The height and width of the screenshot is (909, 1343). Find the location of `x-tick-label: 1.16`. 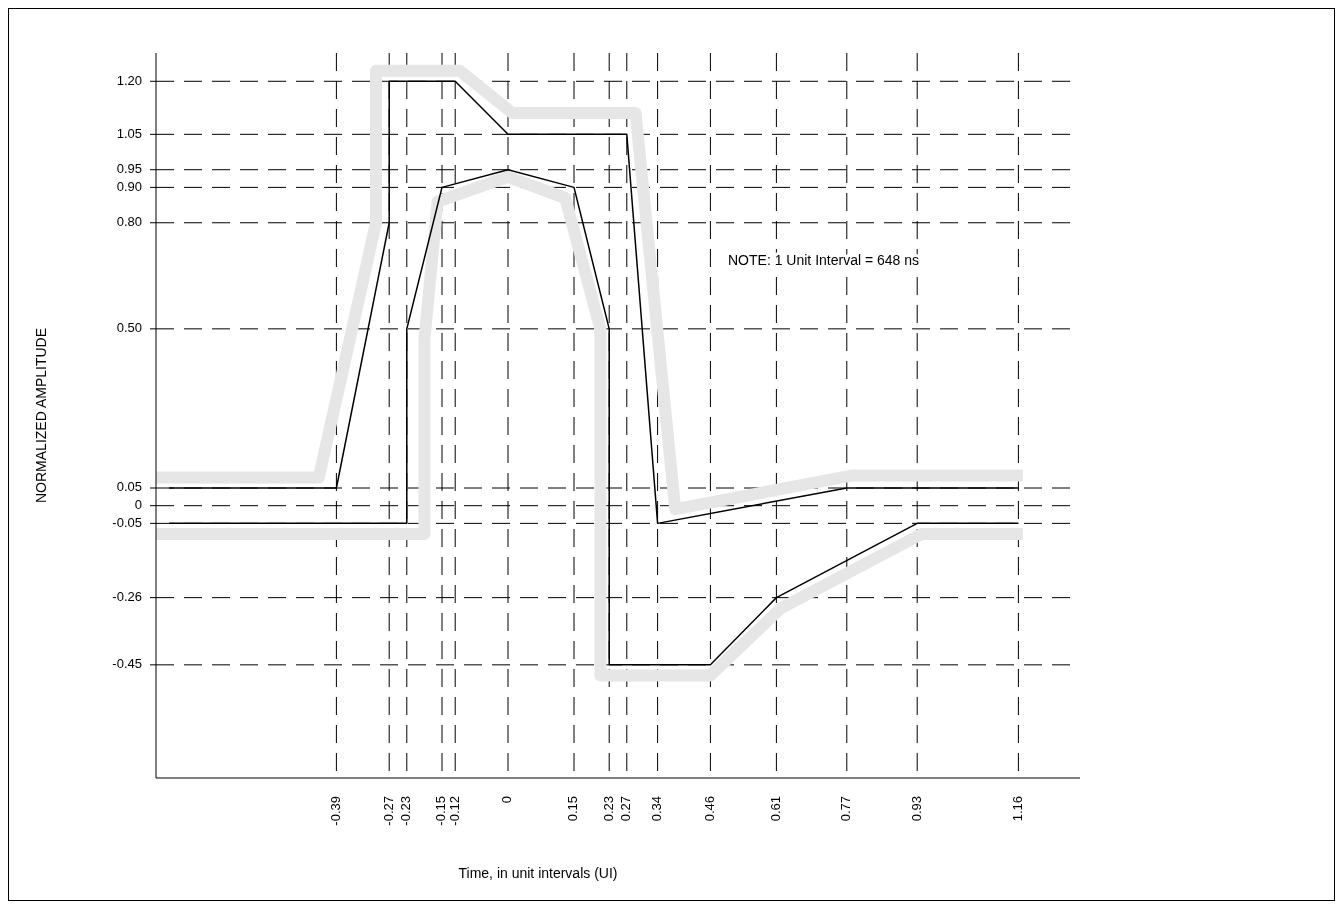

x-tick-label: 1.16 is located at coordinates (1017, 809).